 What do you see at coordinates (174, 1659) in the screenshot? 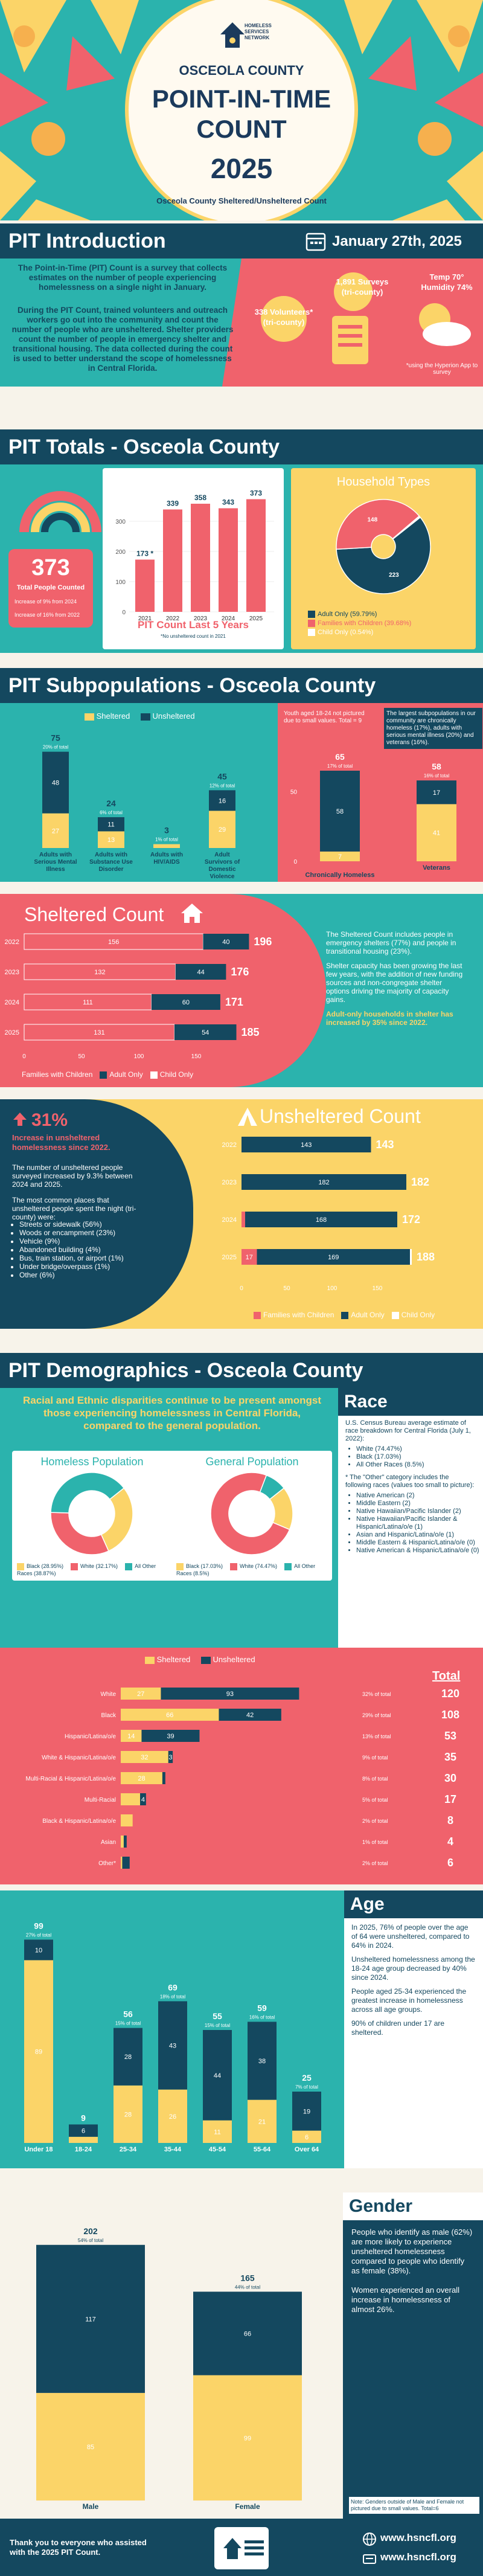
I see `race-legend-sheltered: Sheltered` at bounding box center [174, 1659].